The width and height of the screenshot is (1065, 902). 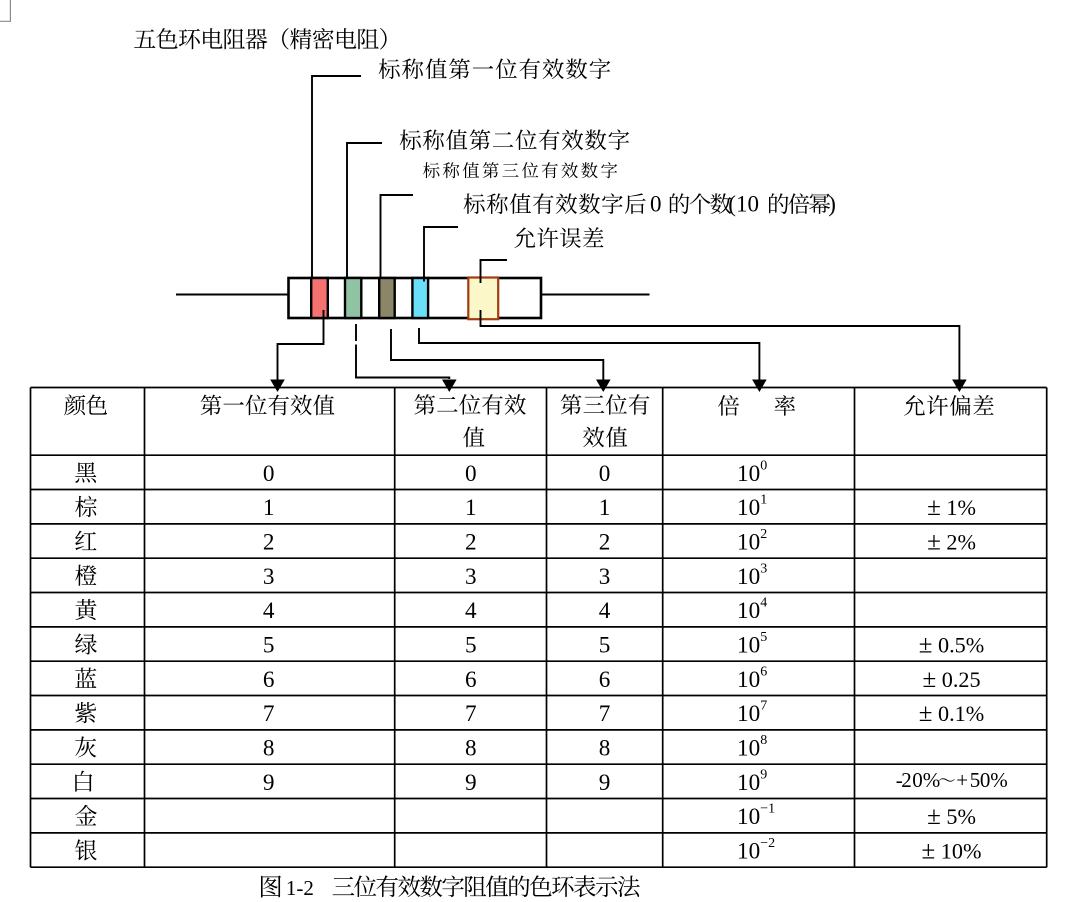 I want to click on svg-text: ± 2%, so click(x=951, y=542).